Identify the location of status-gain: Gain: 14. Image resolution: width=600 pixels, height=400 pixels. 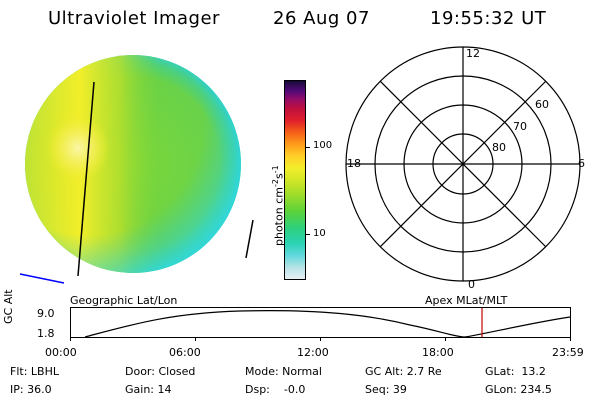
(148, 389).